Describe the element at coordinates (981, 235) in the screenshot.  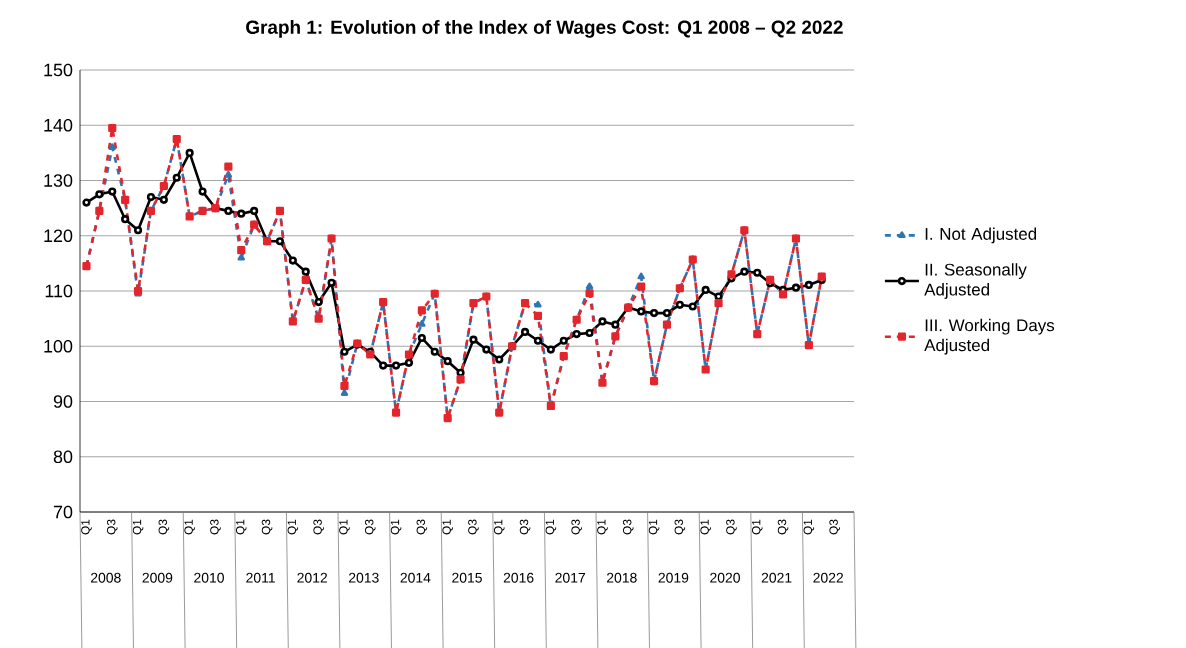
I see `legend-label: I. Not Adjusted` at that location.